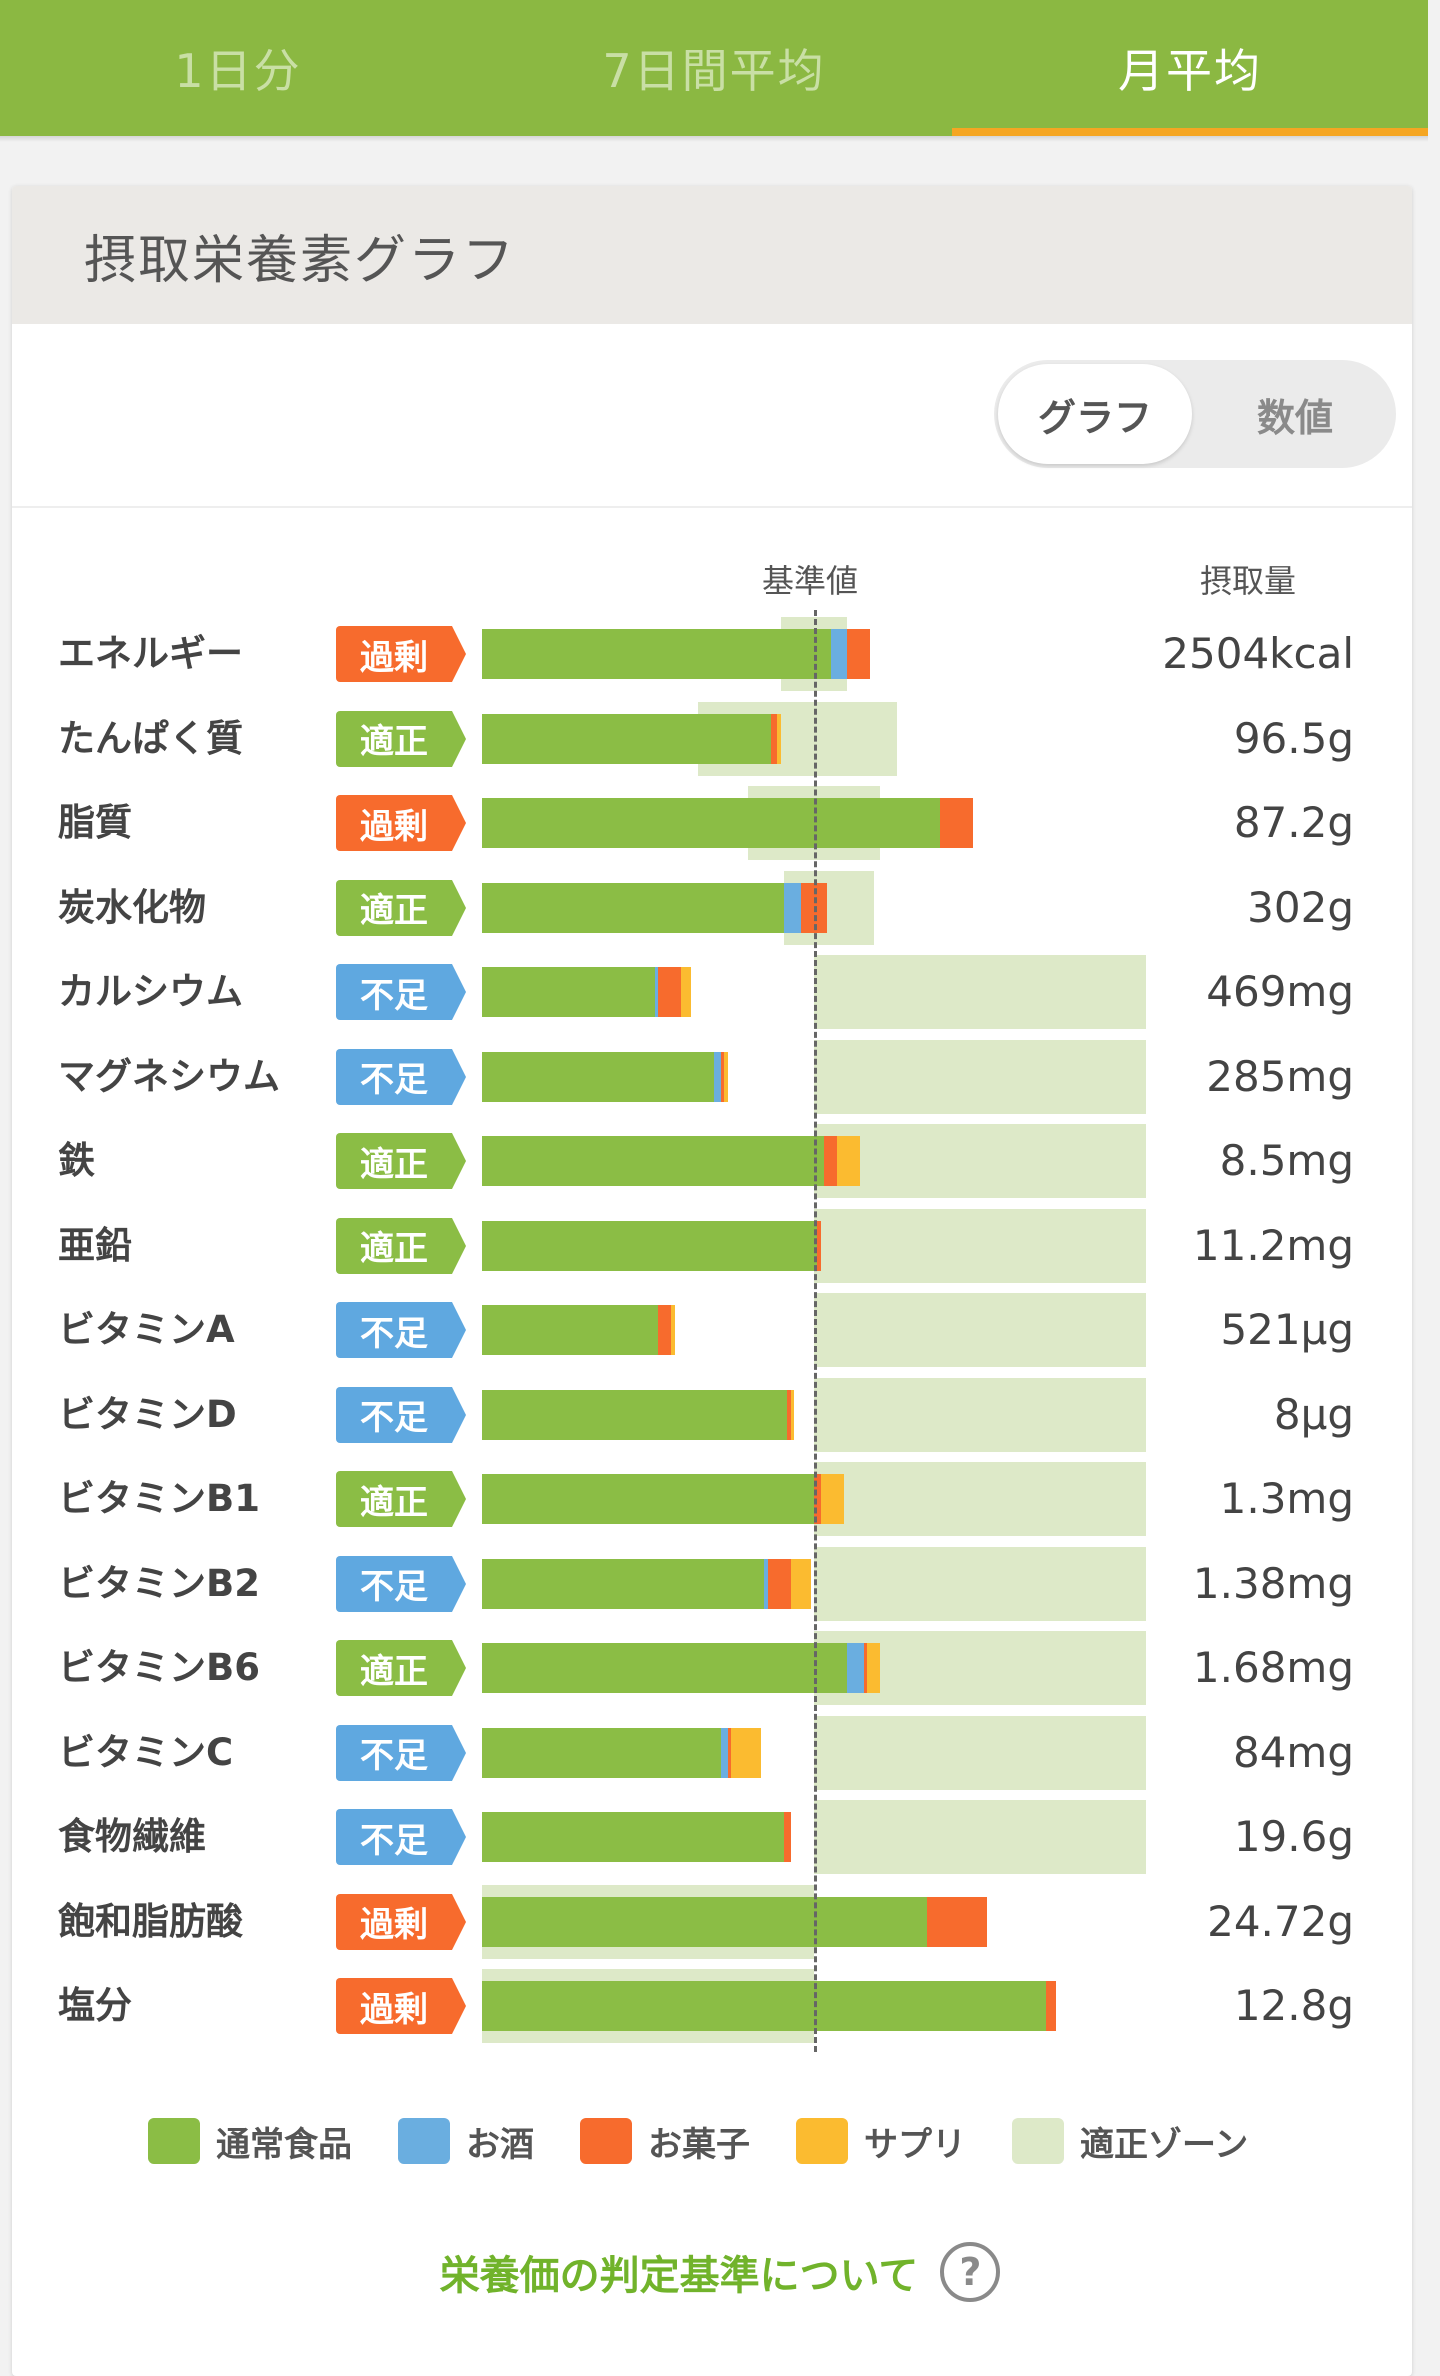  I want to click on legend-item-supplement: サプリ, so click(881, 2141).